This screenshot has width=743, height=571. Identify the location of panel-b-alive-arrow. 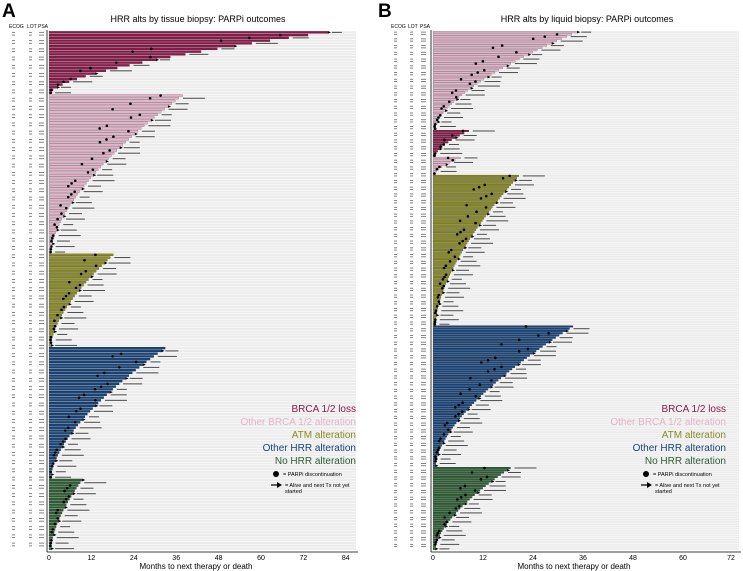
(437, 466).